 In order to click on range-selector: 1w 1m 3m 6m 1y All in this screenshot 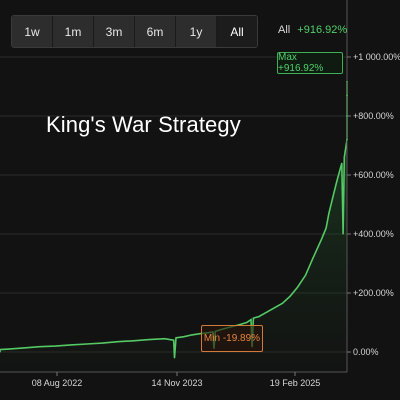, I will do `click(134, 31)`.